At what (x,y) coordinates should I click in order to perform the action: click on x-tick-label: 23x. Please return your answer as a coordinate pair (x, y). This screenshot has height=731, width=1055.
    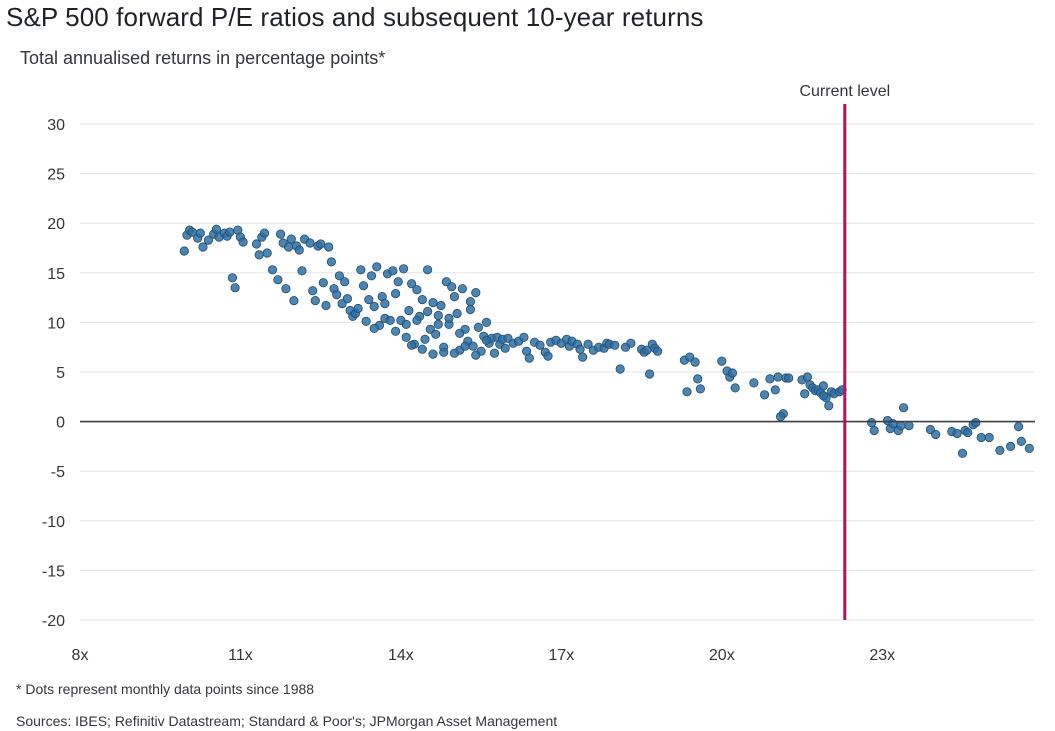
    Looking at the image, I should click on (882, 655).